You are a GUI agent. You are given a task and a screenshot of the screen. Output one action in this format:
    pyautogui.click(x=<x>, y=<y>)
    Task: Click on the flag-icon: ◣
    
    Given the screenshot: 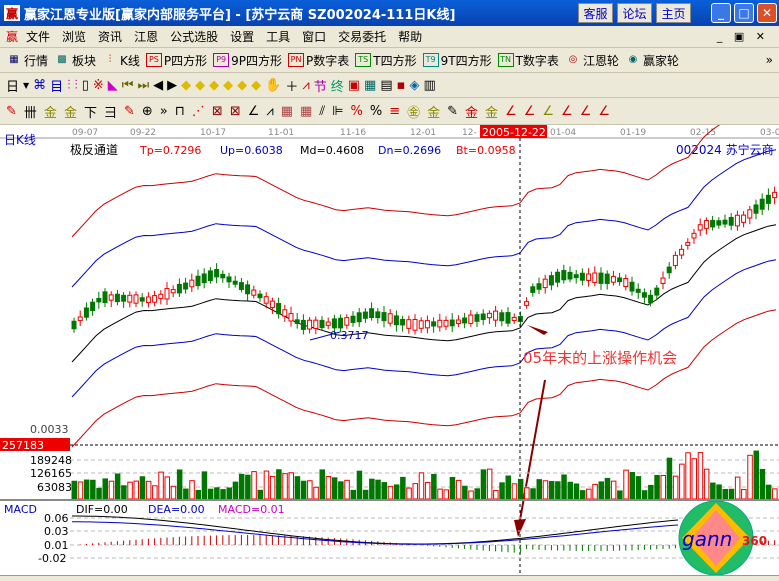 What is the action you would take?
    pyautogui.click(x=112, y=85)
    